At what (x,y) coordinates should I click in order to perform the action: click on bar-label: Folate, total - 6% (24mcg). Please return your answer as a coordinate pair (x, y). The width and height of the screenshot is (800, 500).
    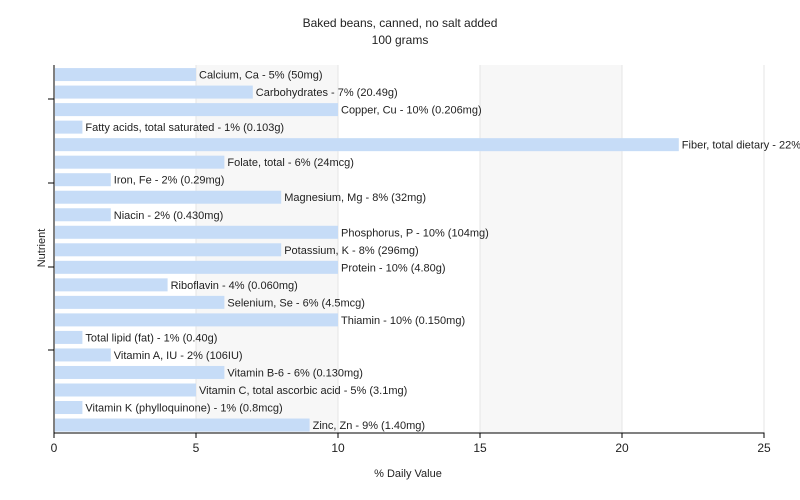
    Looking at the image, I should click on (290, 163).